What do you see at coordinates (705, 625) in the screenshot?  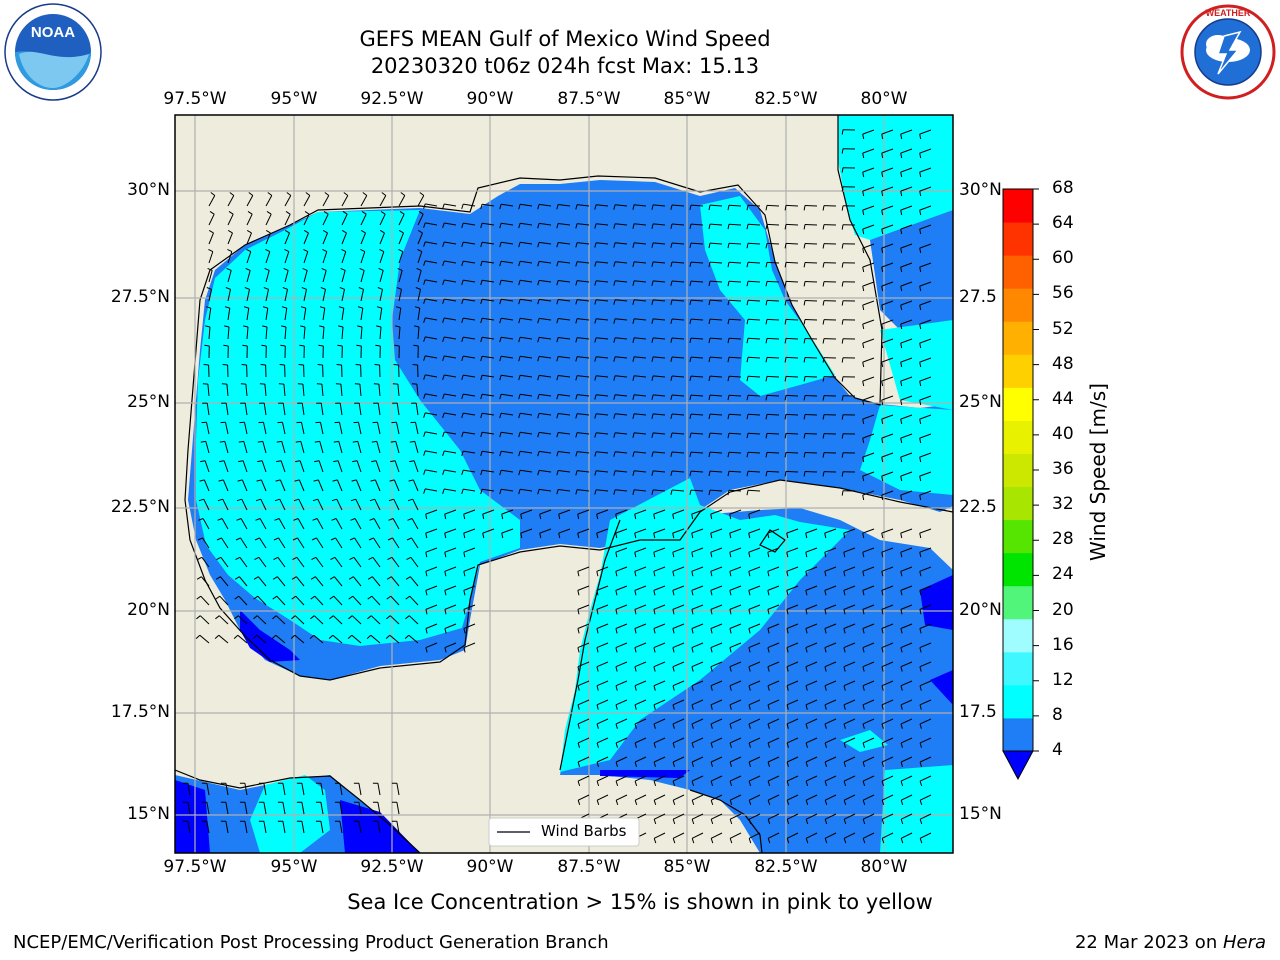 I see `caribbean-strong-winds` at bounding box center [705, 625].